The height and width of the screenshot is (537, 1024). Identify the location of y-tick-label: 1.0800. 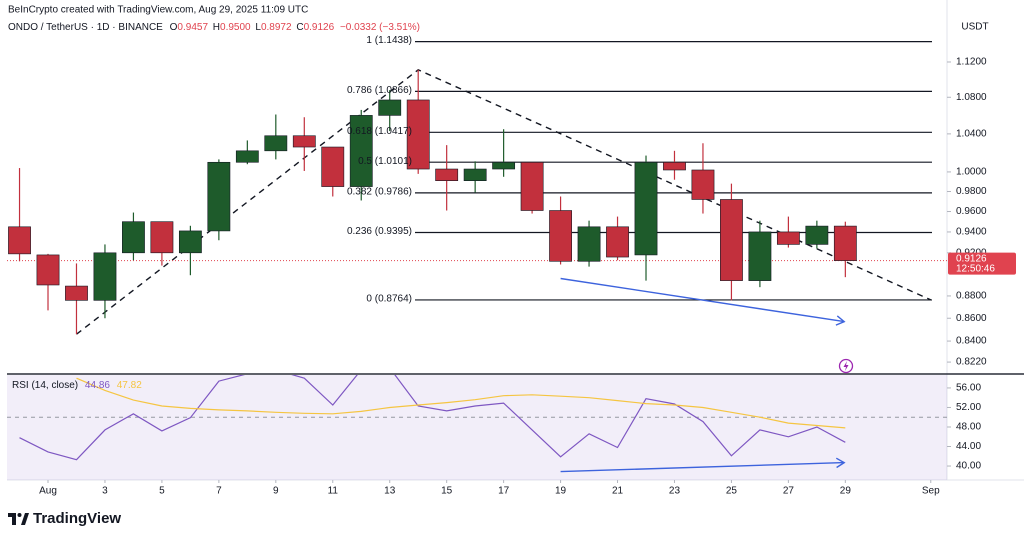
(971, 97).